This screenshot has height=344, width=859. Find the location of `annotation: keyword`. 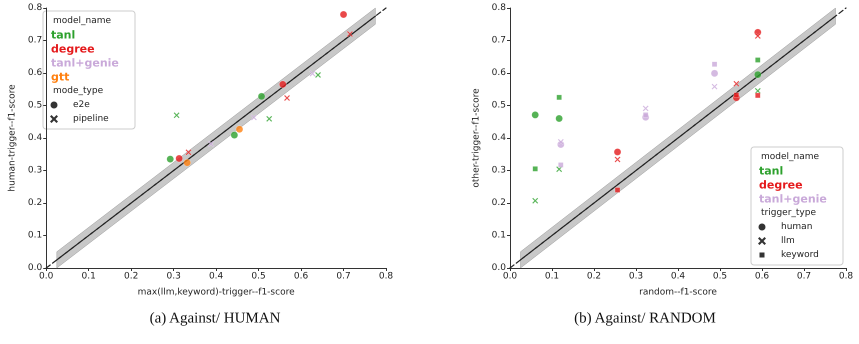

annotation: keyword is located at coordinates (800, 255).